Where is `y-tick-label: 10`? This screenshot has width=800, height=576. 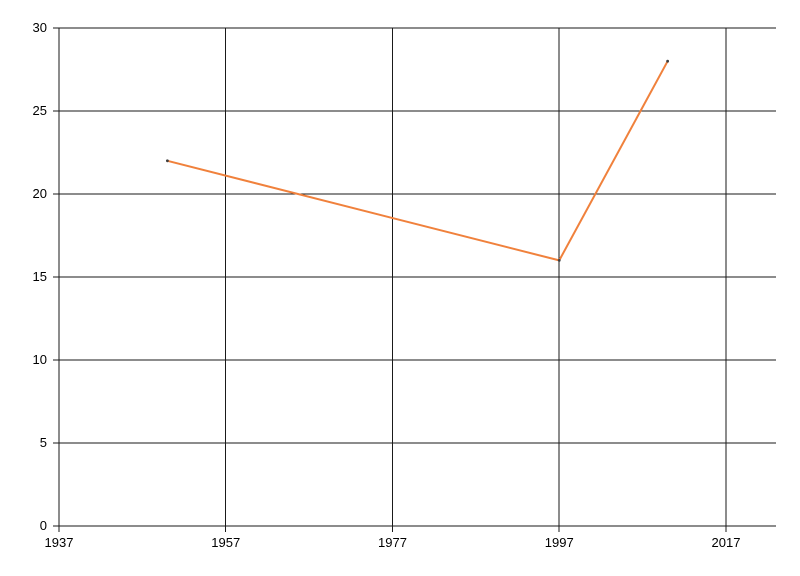
y-tick-label: 10 is located at coordinates (40, 359).